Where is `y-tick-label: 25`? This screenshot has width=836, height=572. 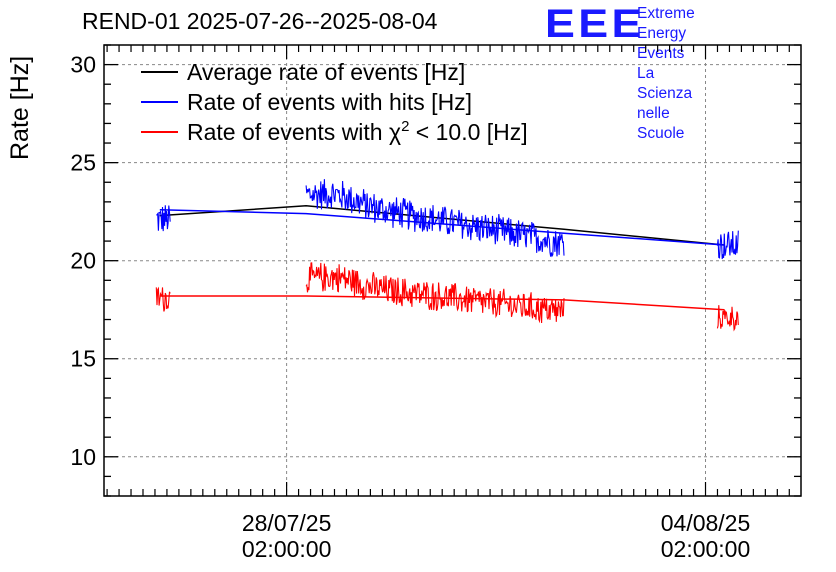 y-tick-label: 25 is located at coordinates (83, 163).